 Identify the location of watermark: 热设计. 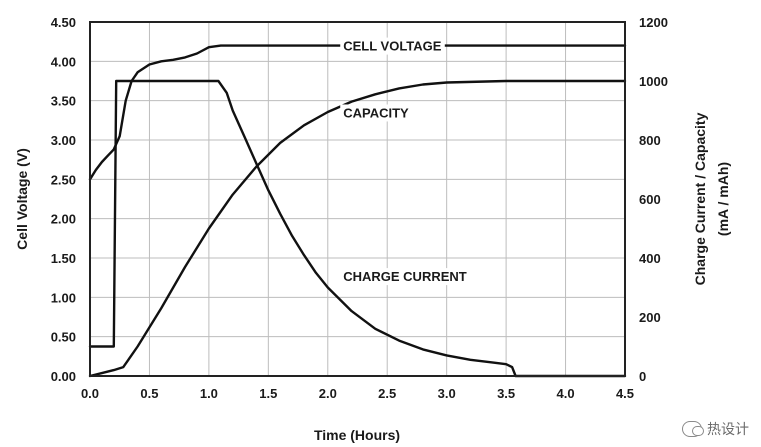
(715, 429).